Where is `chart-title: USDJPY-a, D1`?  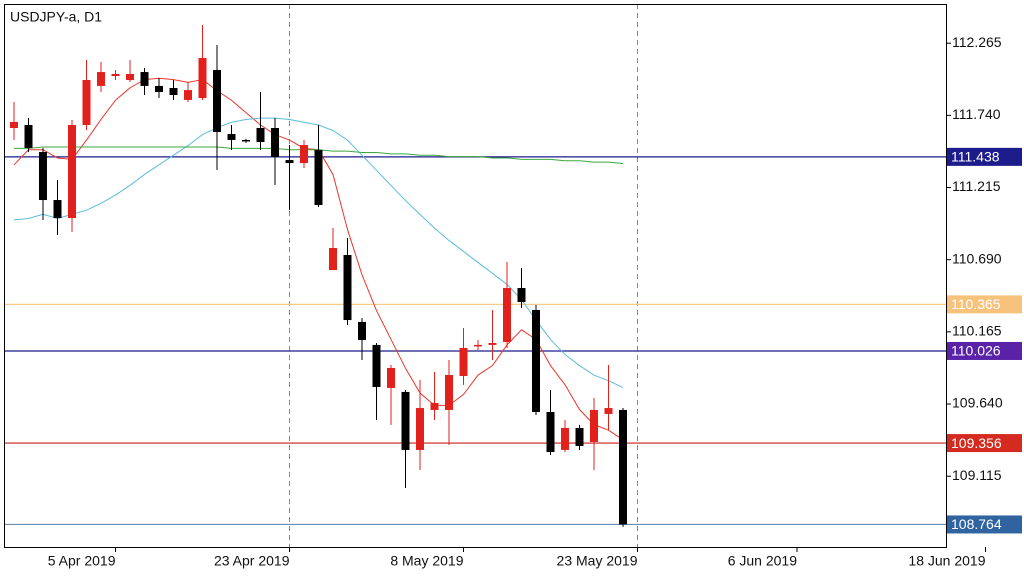
chart-title: USDJPY-a, D1 is located at coordinates (56, 17).